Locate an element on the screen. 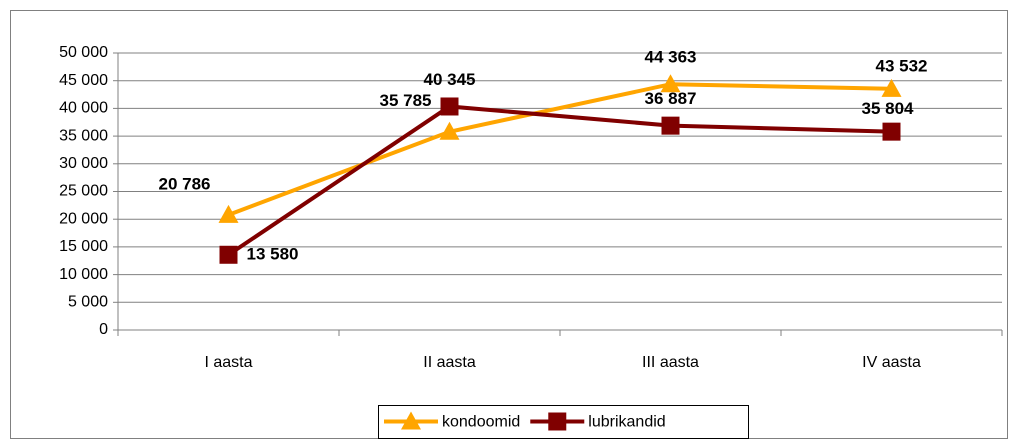 This screenshot has height=439, width=1009. y-tick-label: 15 000 is located at coordinates (83, 246).